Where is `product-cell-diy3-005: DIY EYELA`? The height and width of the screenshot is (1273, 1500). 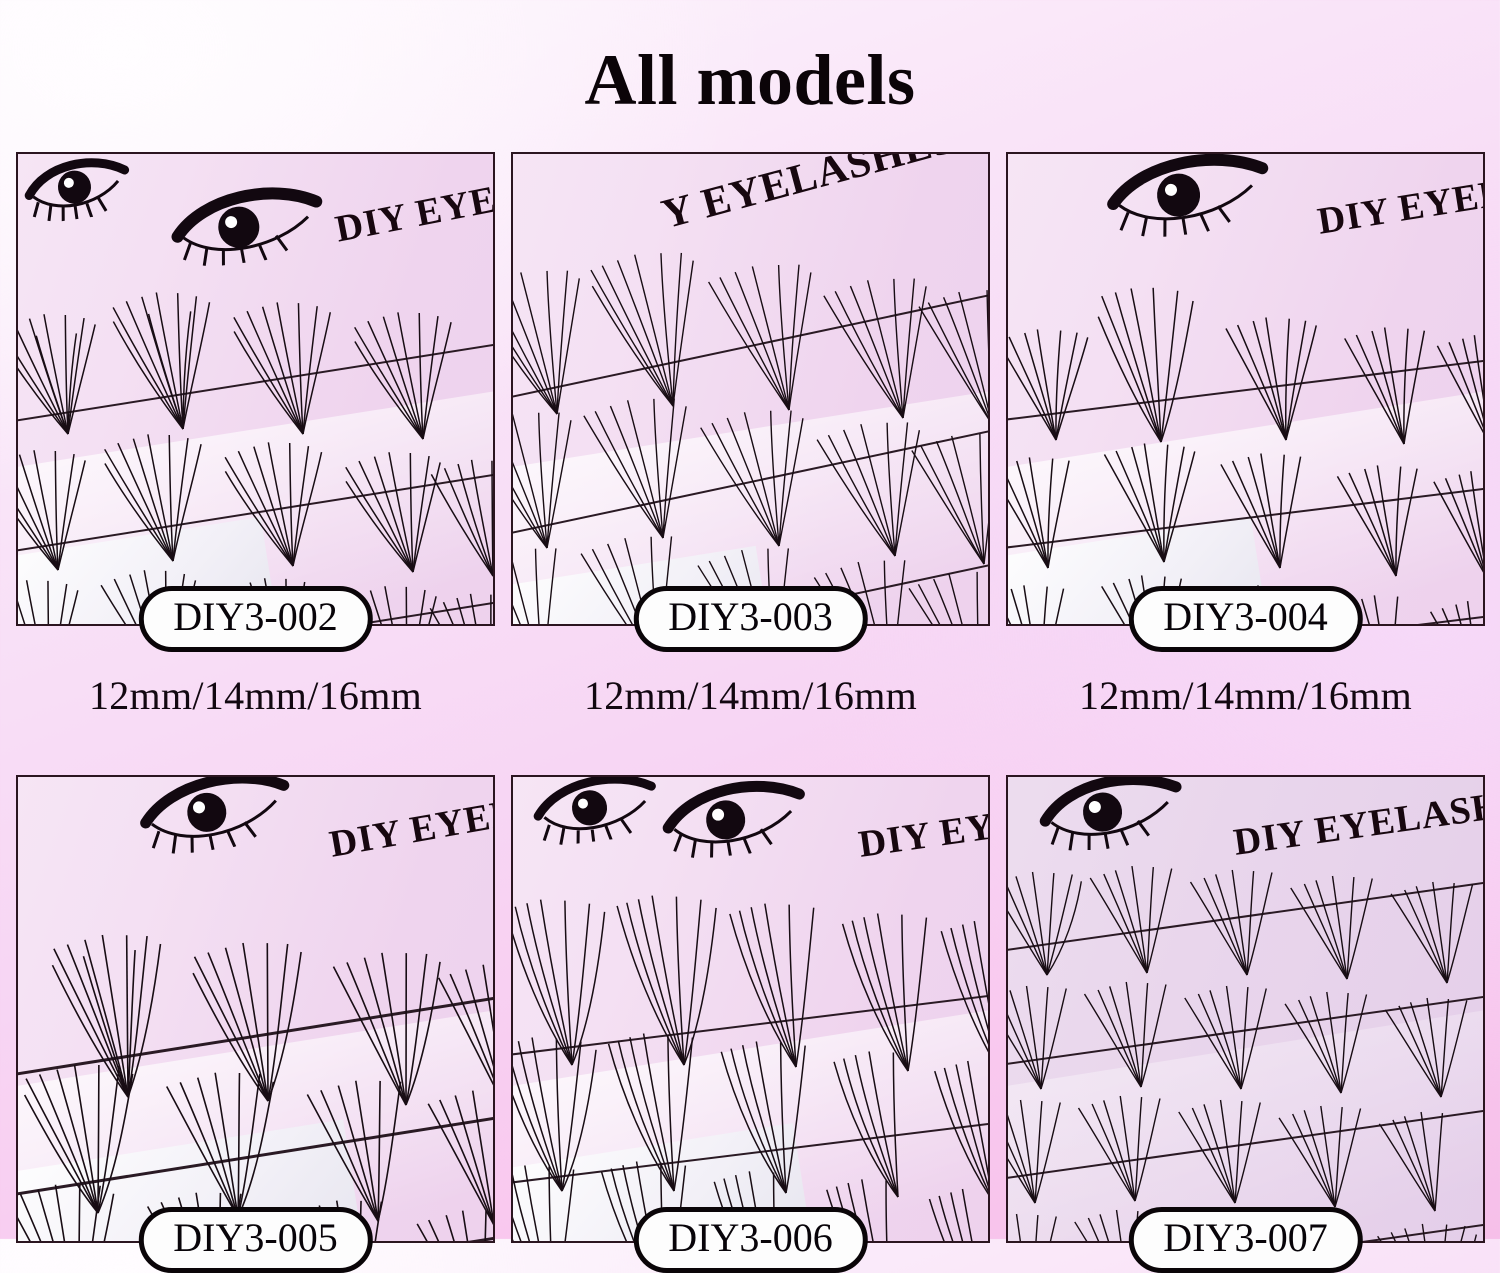 product-cell-diy3-005: DIY EYELA is located at coordinates (255, 1024).